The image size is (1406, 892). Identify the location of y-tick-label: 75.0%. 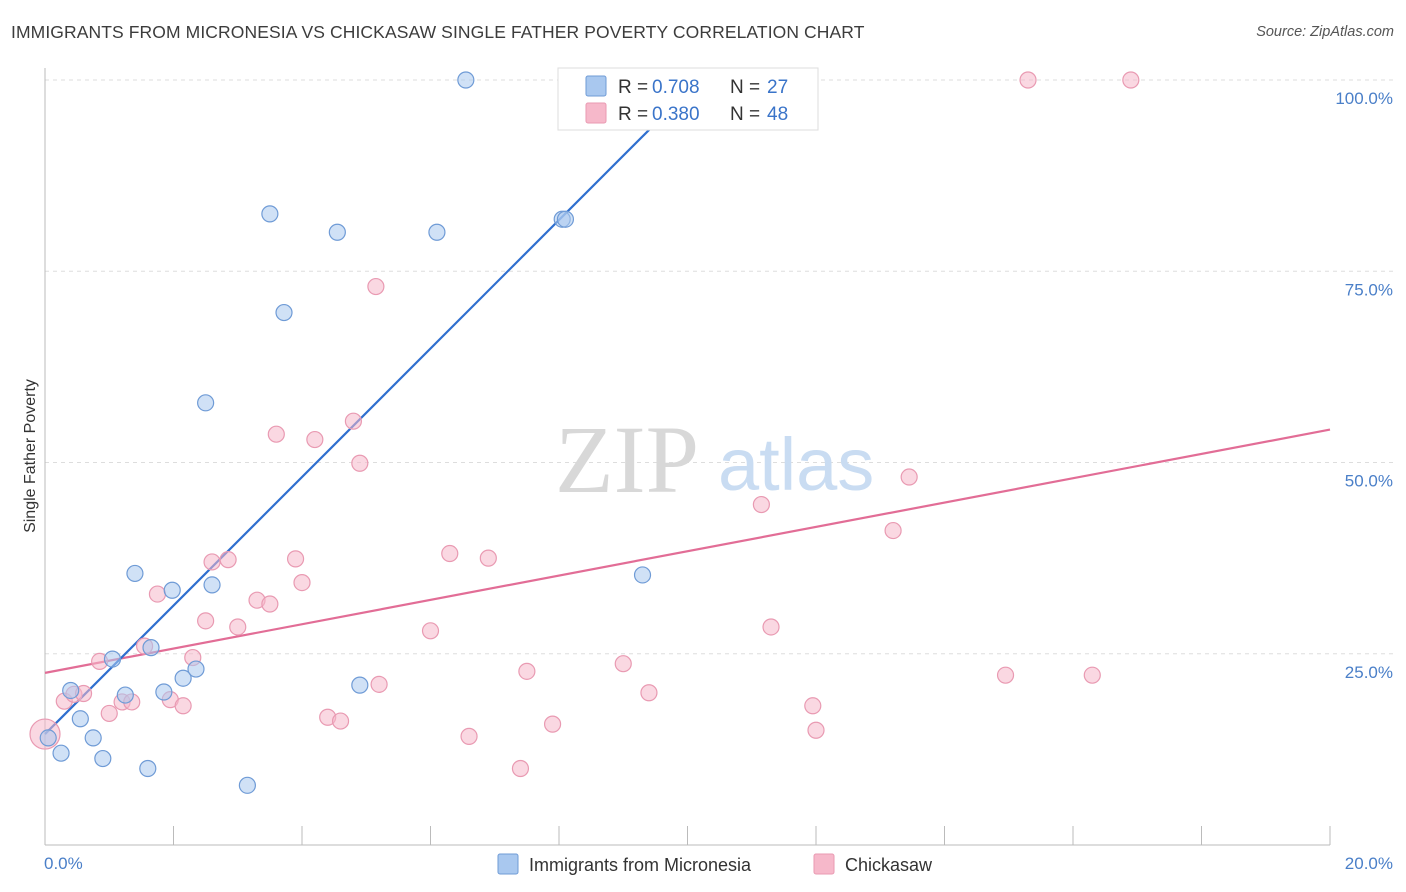
(1369, 289).